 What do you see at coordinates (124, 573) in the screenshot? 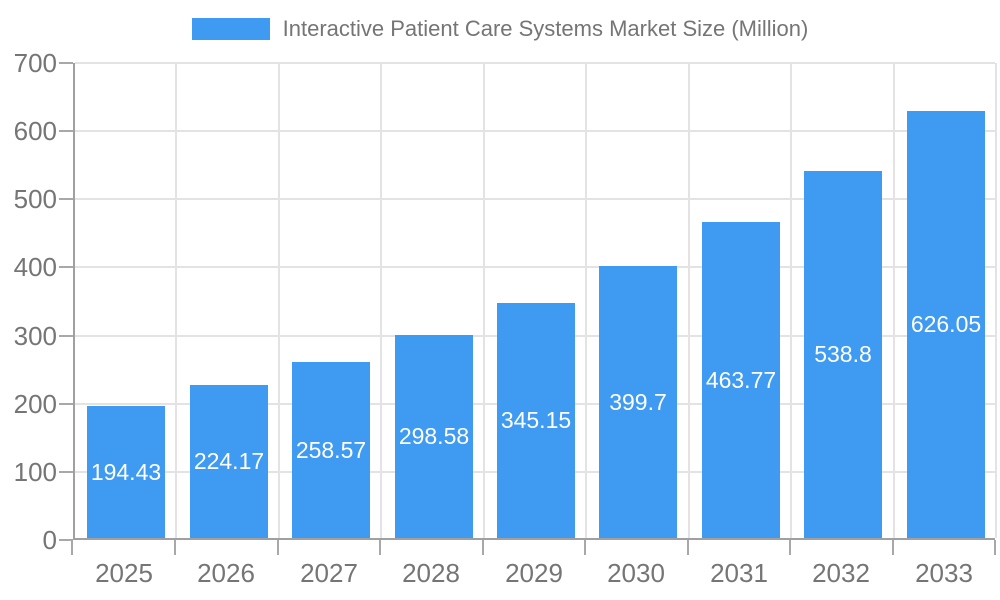
I see `x-axis-label-2025: 2025` at bounding box center [124, 573].